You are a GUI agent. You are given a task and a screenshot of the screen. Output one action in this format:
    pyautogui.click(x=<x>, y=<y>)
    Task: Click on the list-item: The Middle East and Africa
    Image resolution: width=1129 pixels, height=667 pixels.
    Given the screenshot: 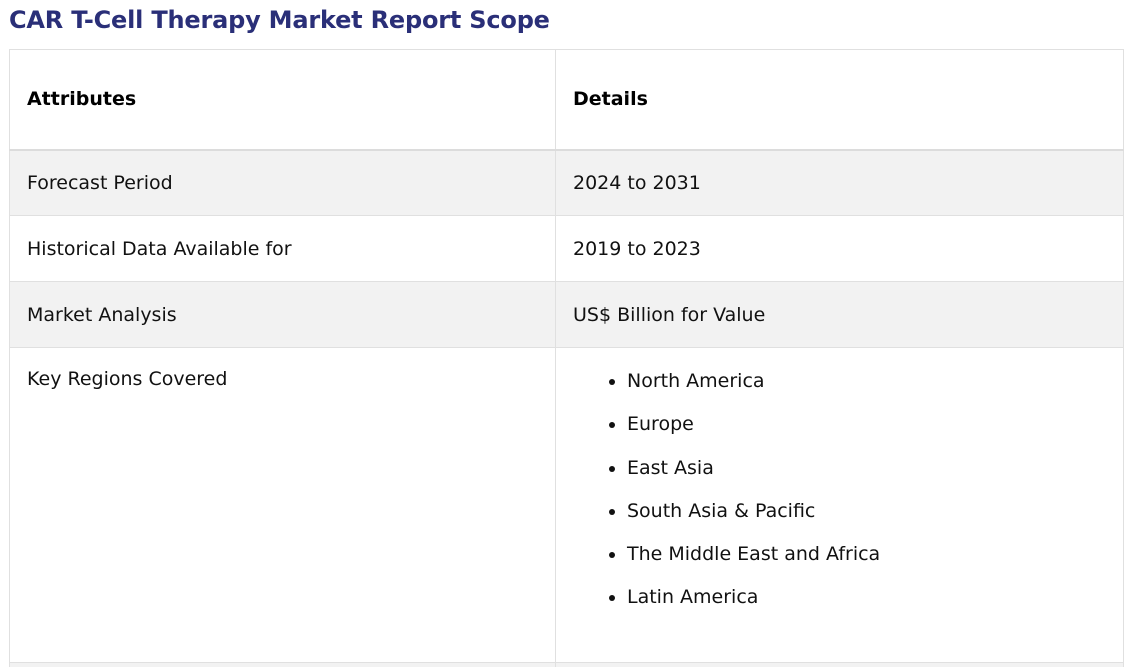 What is the action you would take?
    pyautogui.click(x=866, y=554)
    